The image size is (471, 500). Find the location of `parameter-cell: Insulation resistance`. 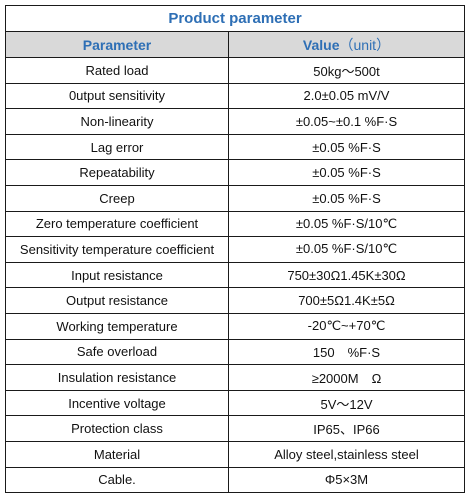

parameter-cell: Insulation resistance is located at coordinates (117, 377).